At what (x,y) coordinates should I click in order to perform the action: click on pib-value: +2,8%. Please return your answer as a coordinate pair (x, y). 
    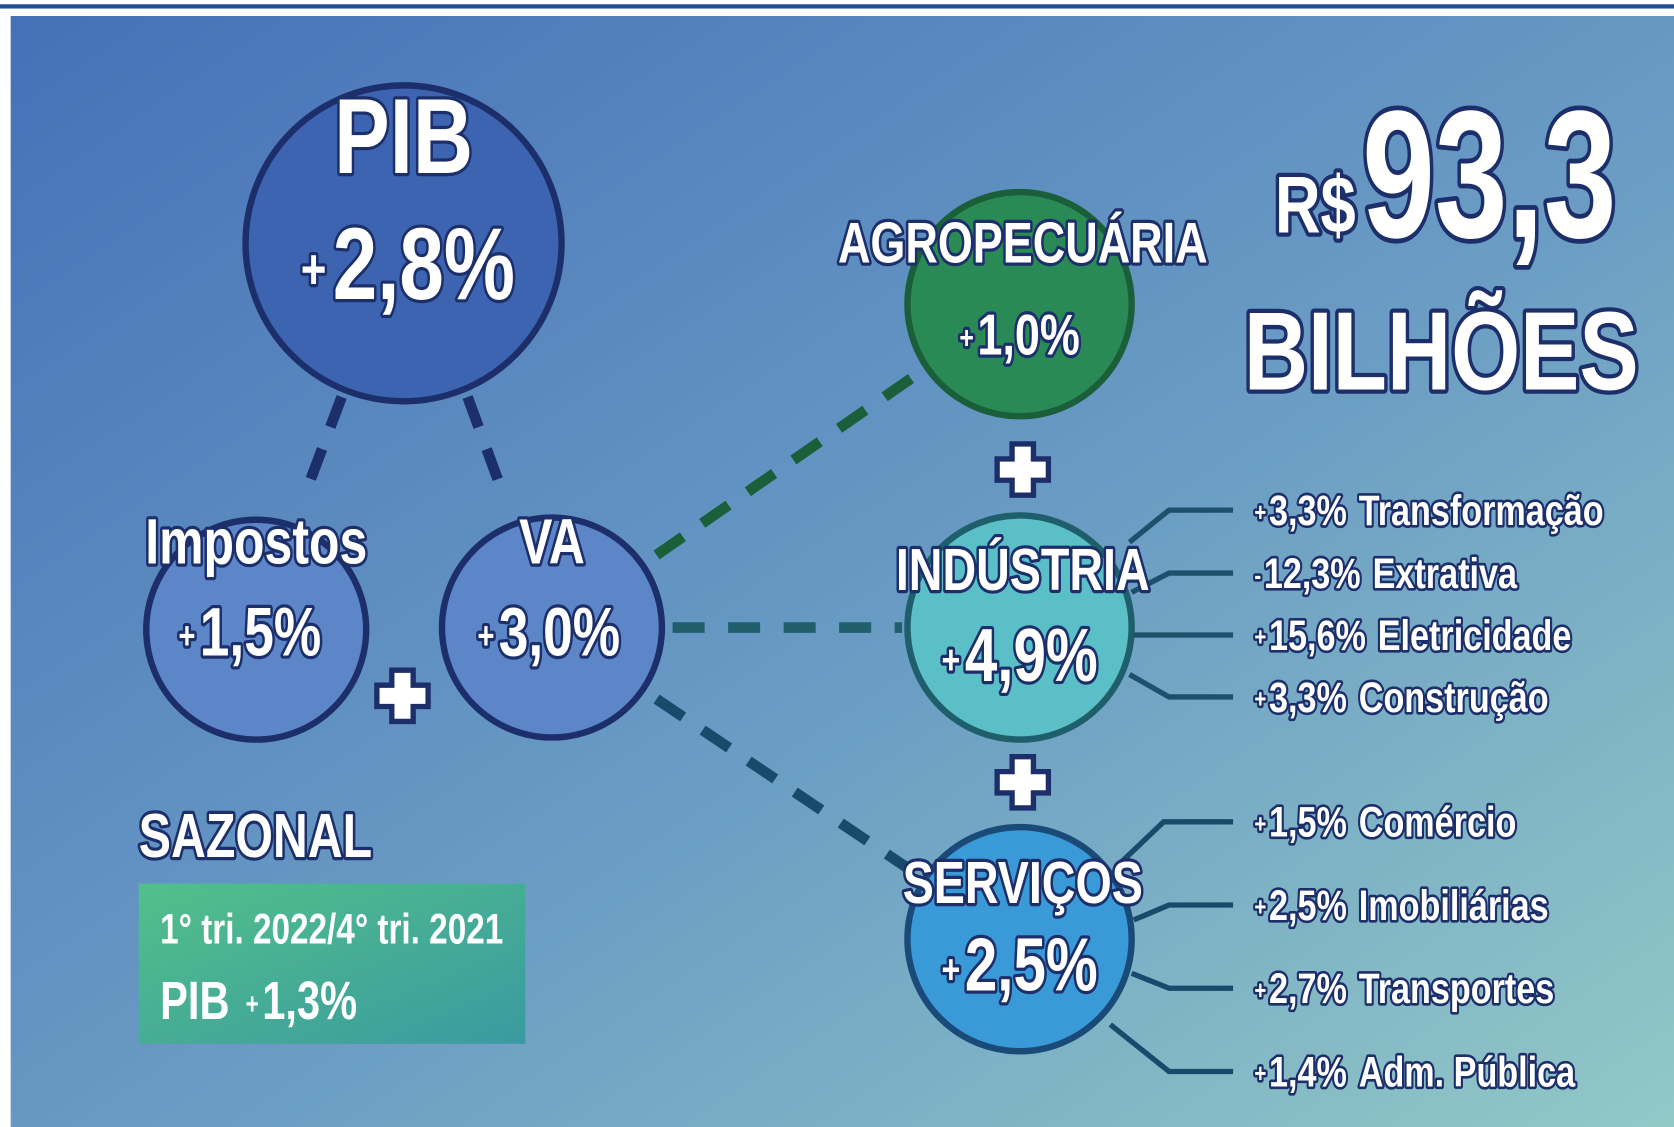
    Looking at the image, I should click on (408, 264).